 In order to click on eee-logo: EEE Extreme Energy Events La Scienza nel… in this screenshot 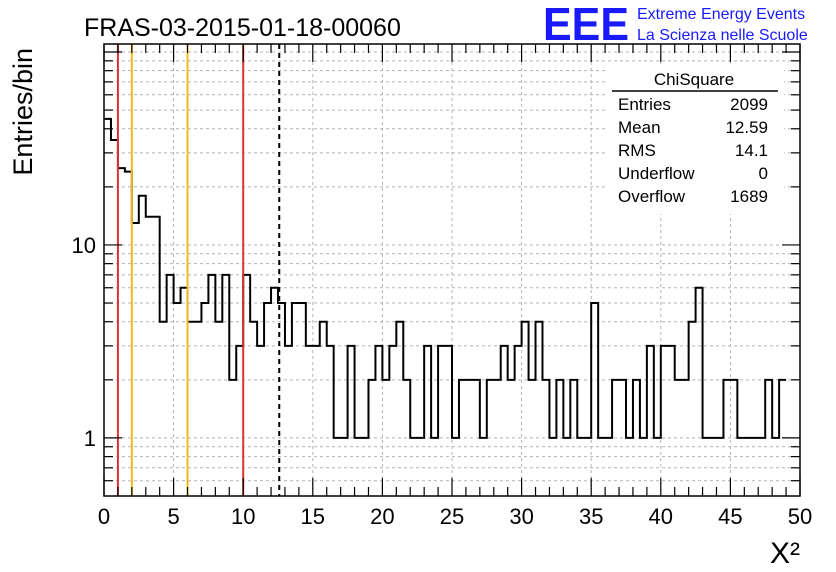, I will do `click(675, 25)`.